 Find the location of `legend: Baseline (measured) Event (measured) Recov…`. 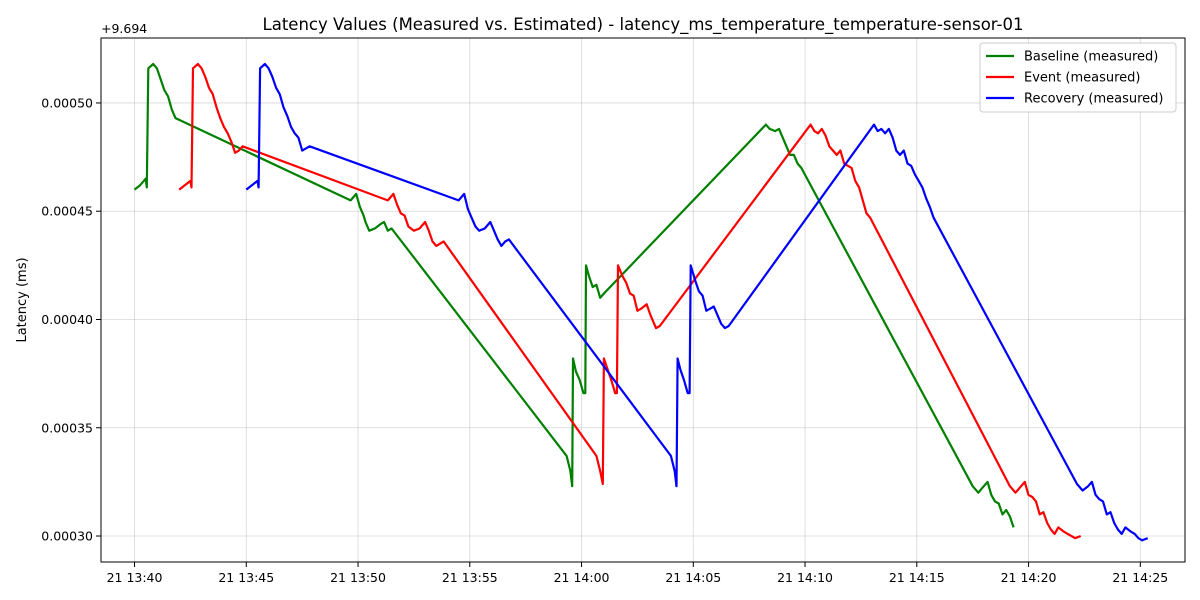

legend: Baseline (measured) Event (measured) Recov… is located at coordinates (1078, 77).